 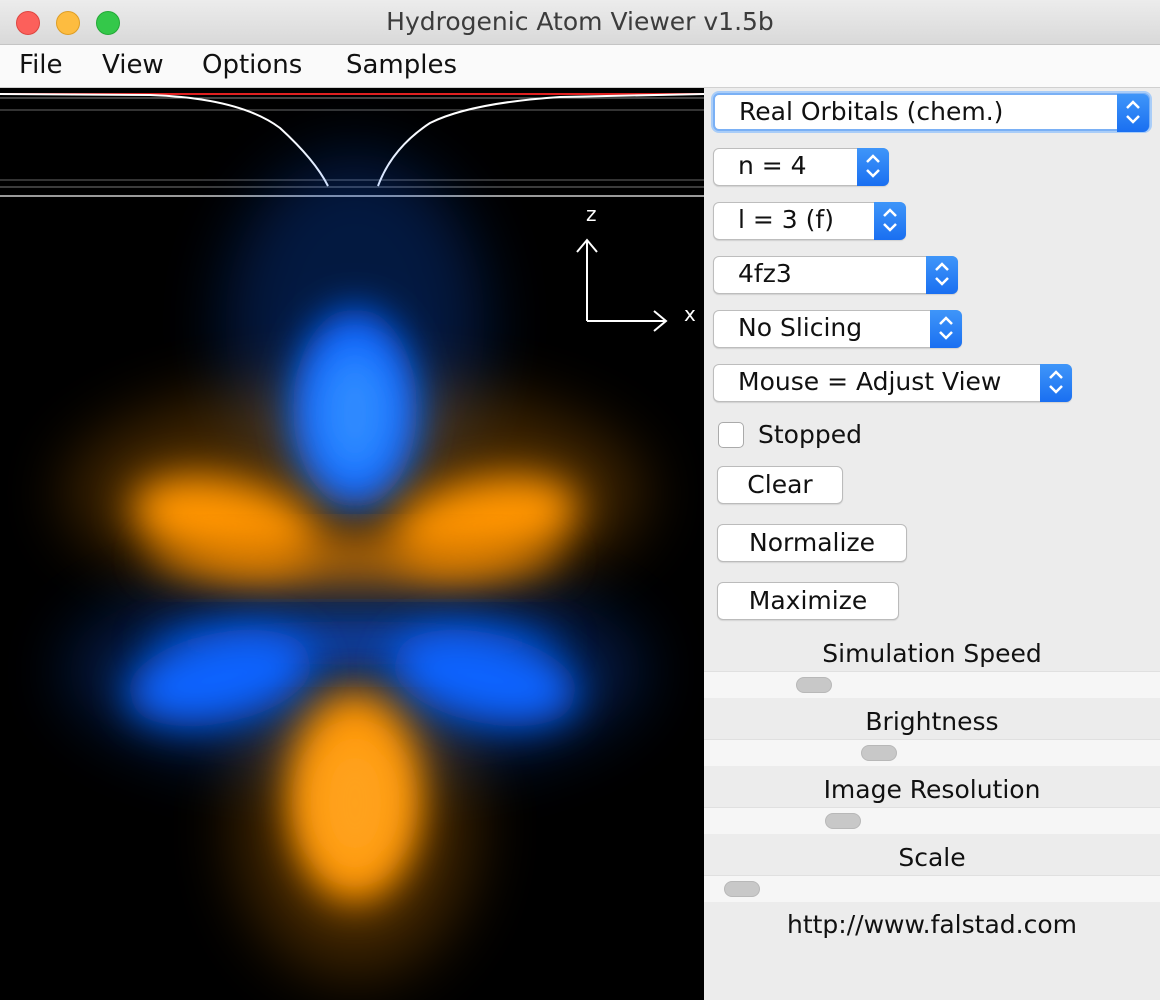 I want to click on title-bar: Hydrogenic Atom Viewer v1.5b, so click(x=580, y=22).